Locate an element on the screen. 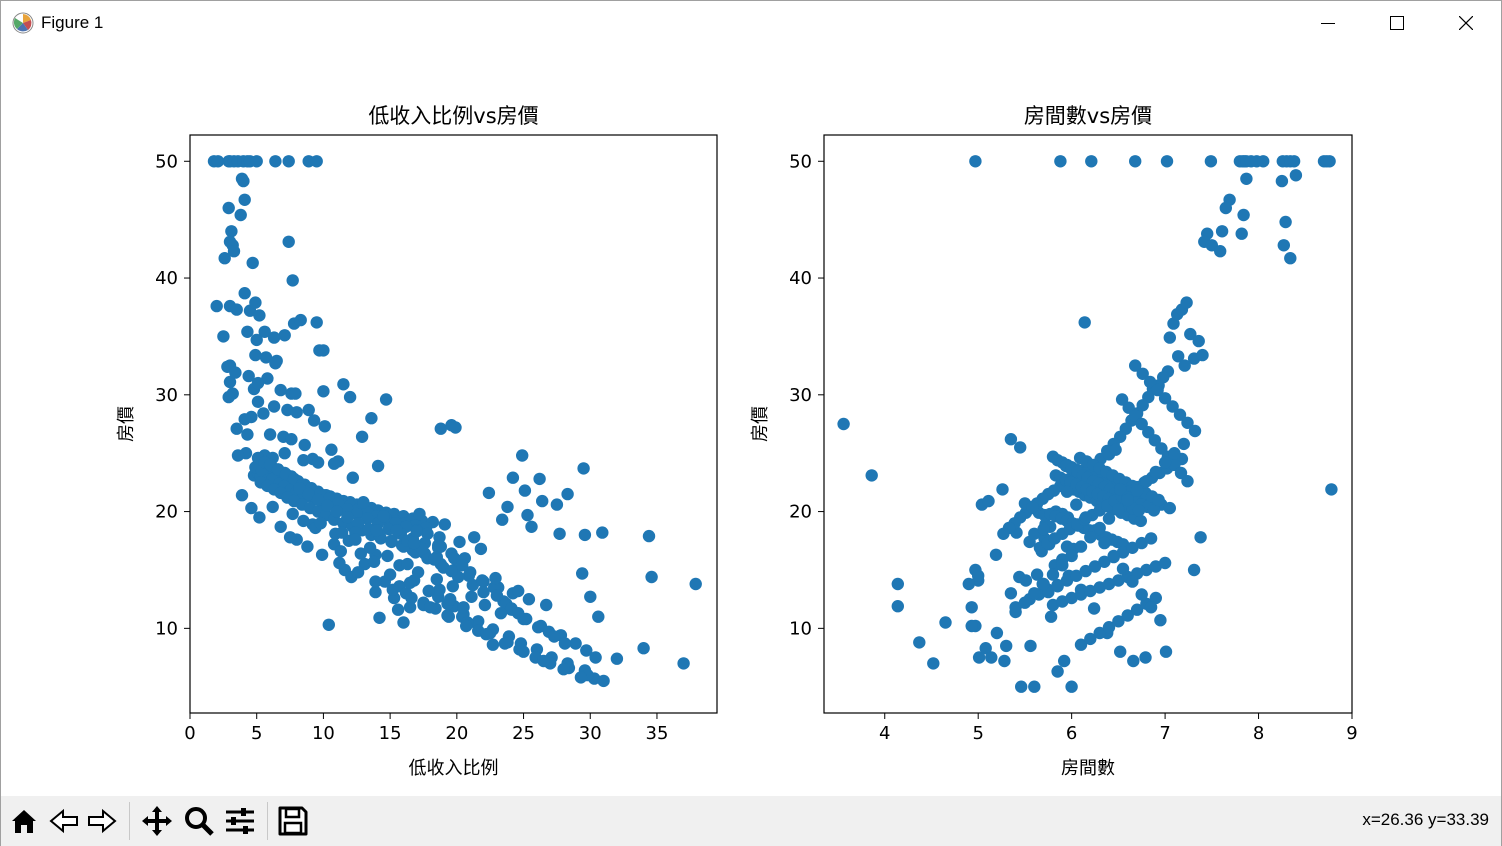  maximize-icon is located at coordinates (1397, 23).